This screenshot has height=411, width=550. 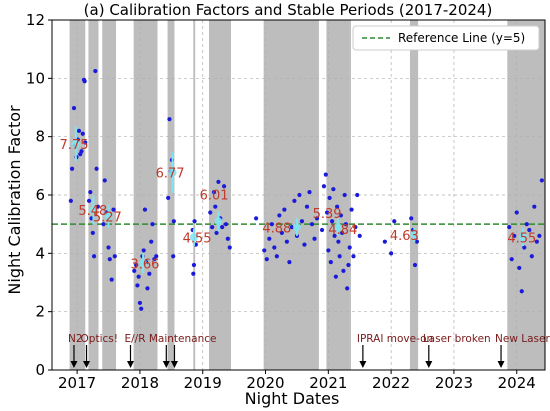 What do you see at coordinates (40, 370) in the screenshot?
I see `y-tick-label-0: 0` at bounding box center [40, 370].